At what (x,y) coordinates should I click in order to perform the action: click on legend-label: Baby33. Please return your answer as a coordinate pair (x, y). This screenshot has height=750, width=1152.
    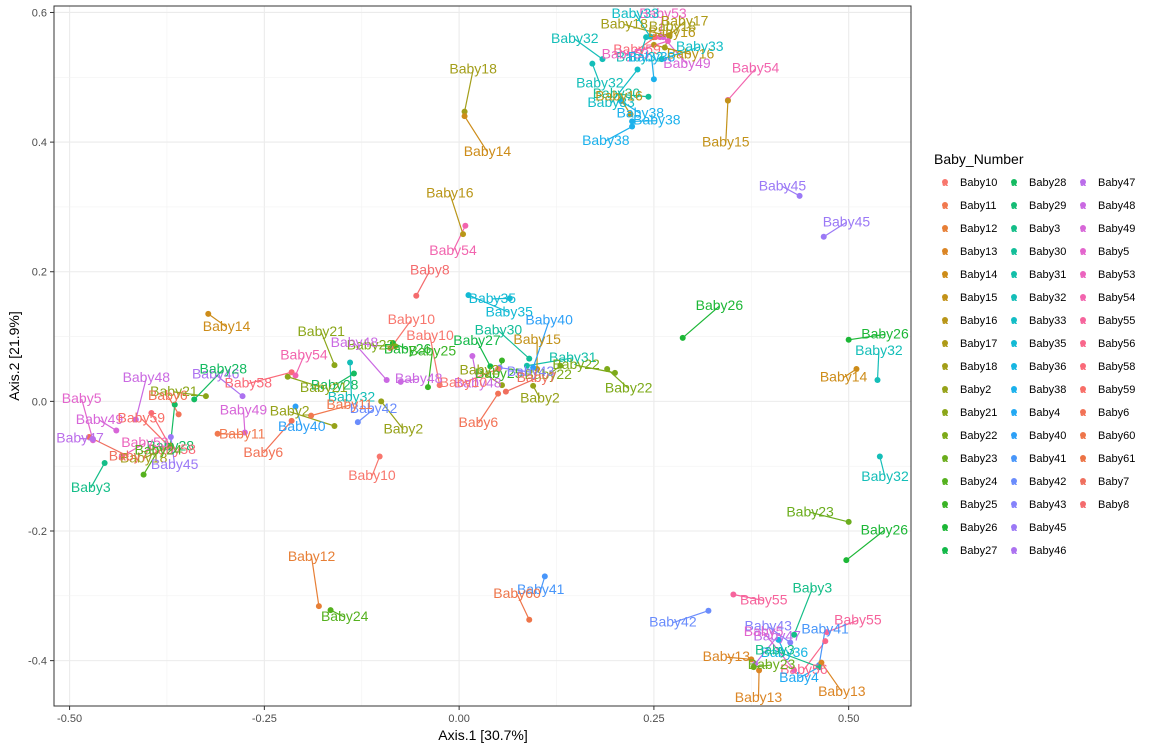
    Looking at the image, I should click on (1047, 321).